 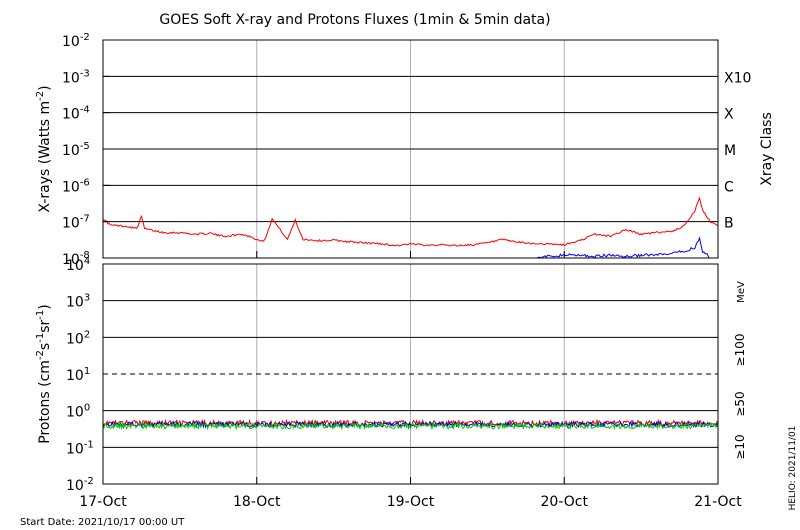 I want to click on x-tick-label: 17-Oct, so click(x=103, y=502).